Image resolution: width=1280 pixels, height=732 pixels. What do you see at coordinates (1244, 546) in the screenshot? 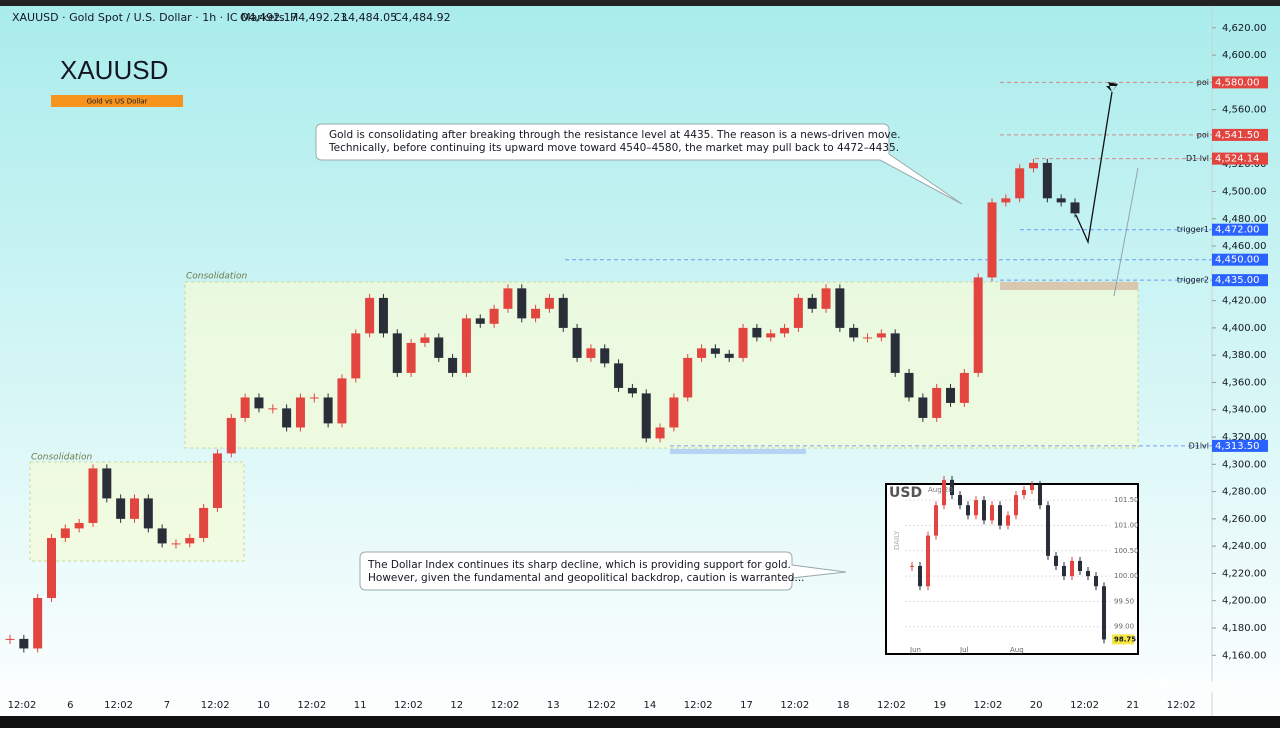
I see `y-tick-label: 4,240.00` at bounding box center [1244, 546].